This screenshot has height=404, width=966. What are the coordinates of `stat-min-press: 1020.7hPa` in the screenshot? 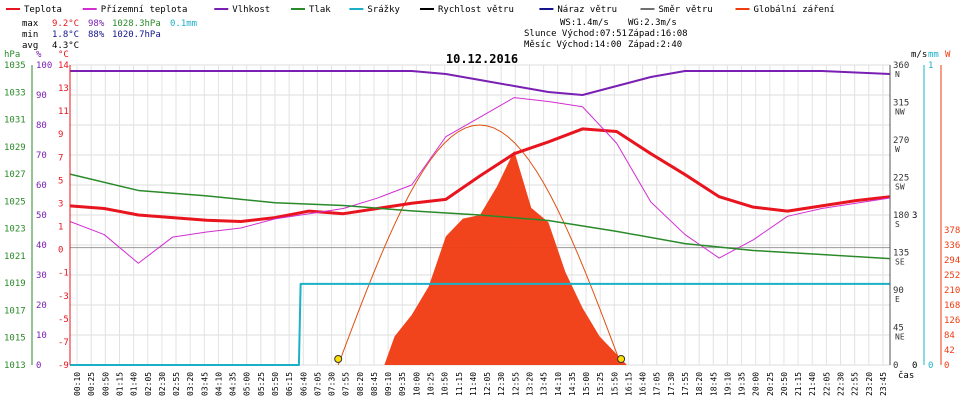 It's located at (136, 35).